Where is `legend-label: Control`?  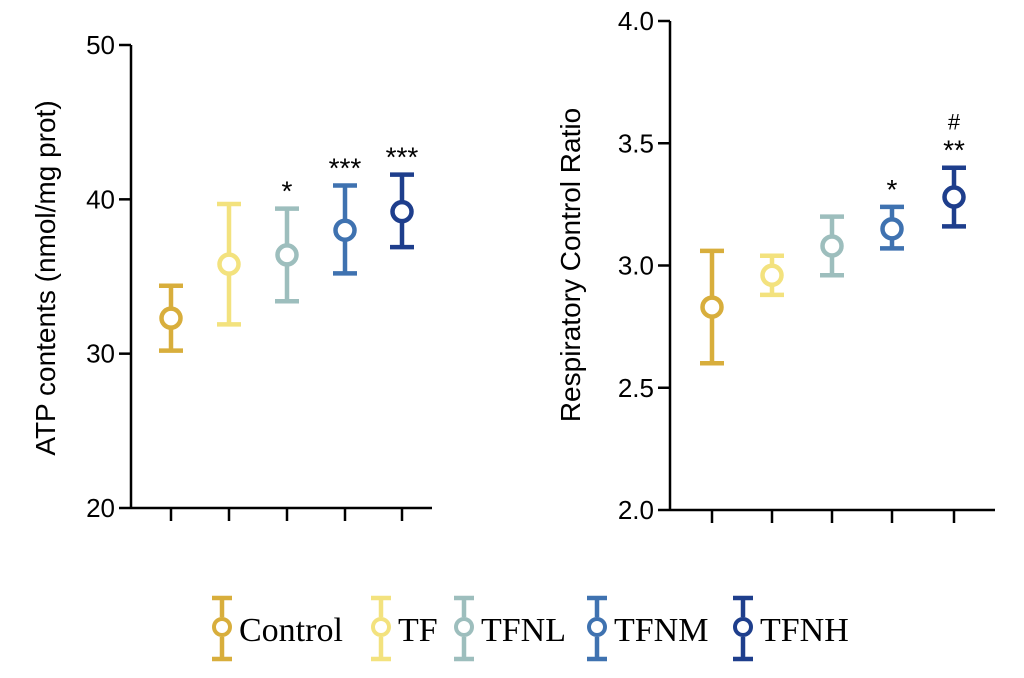
legend-label: Control is located at coordinates (291, 630).